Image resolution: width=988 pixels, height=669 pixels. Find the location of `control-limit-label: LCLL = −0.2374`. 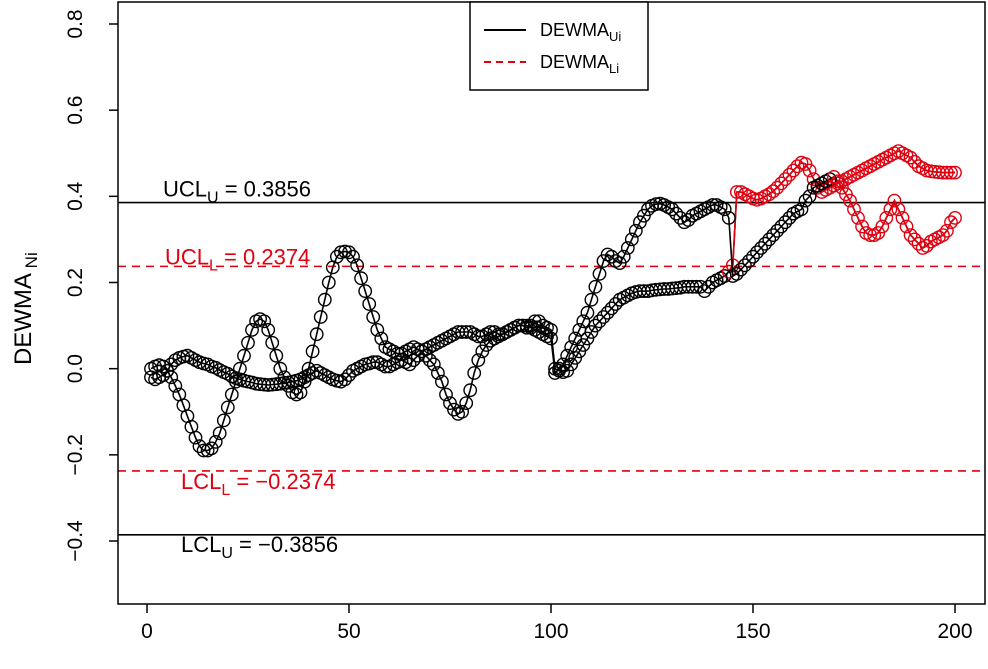

control-limit-label: LCLL = −0.2374 is located at coordinates (258, 484).